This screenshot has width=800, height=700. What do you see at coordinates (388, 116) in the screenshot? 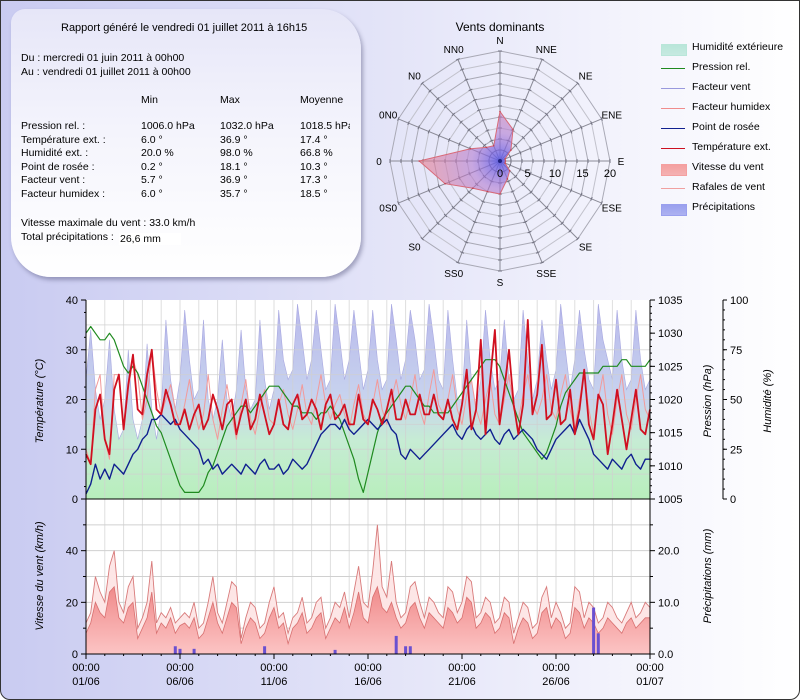
I see `wind-rose-direction-label: 0N0` at bounding box center [388, 116].